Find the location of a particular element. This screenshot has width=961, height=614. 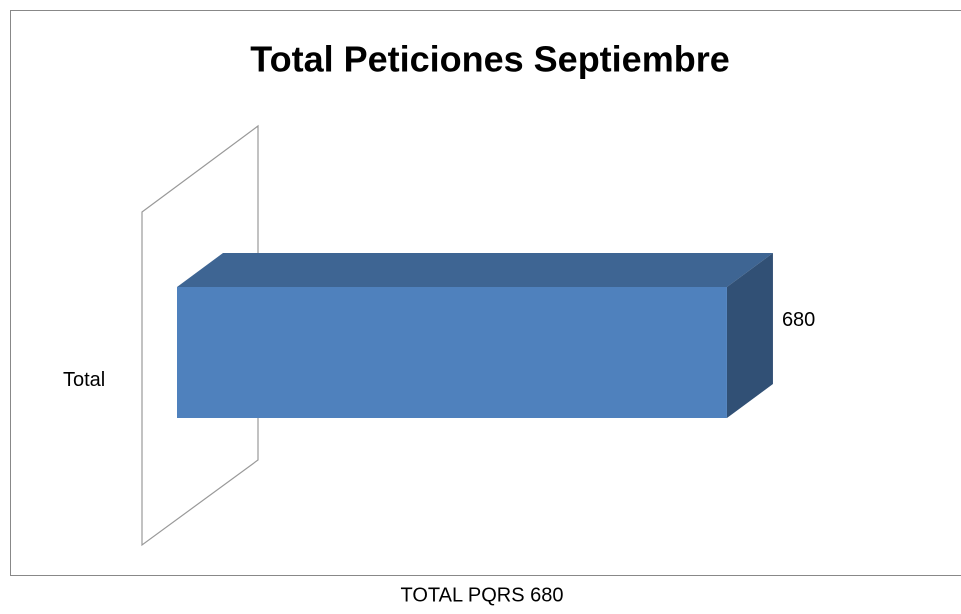

caption: TOTAL PQRS 680 is located at coordinates (481, 595).